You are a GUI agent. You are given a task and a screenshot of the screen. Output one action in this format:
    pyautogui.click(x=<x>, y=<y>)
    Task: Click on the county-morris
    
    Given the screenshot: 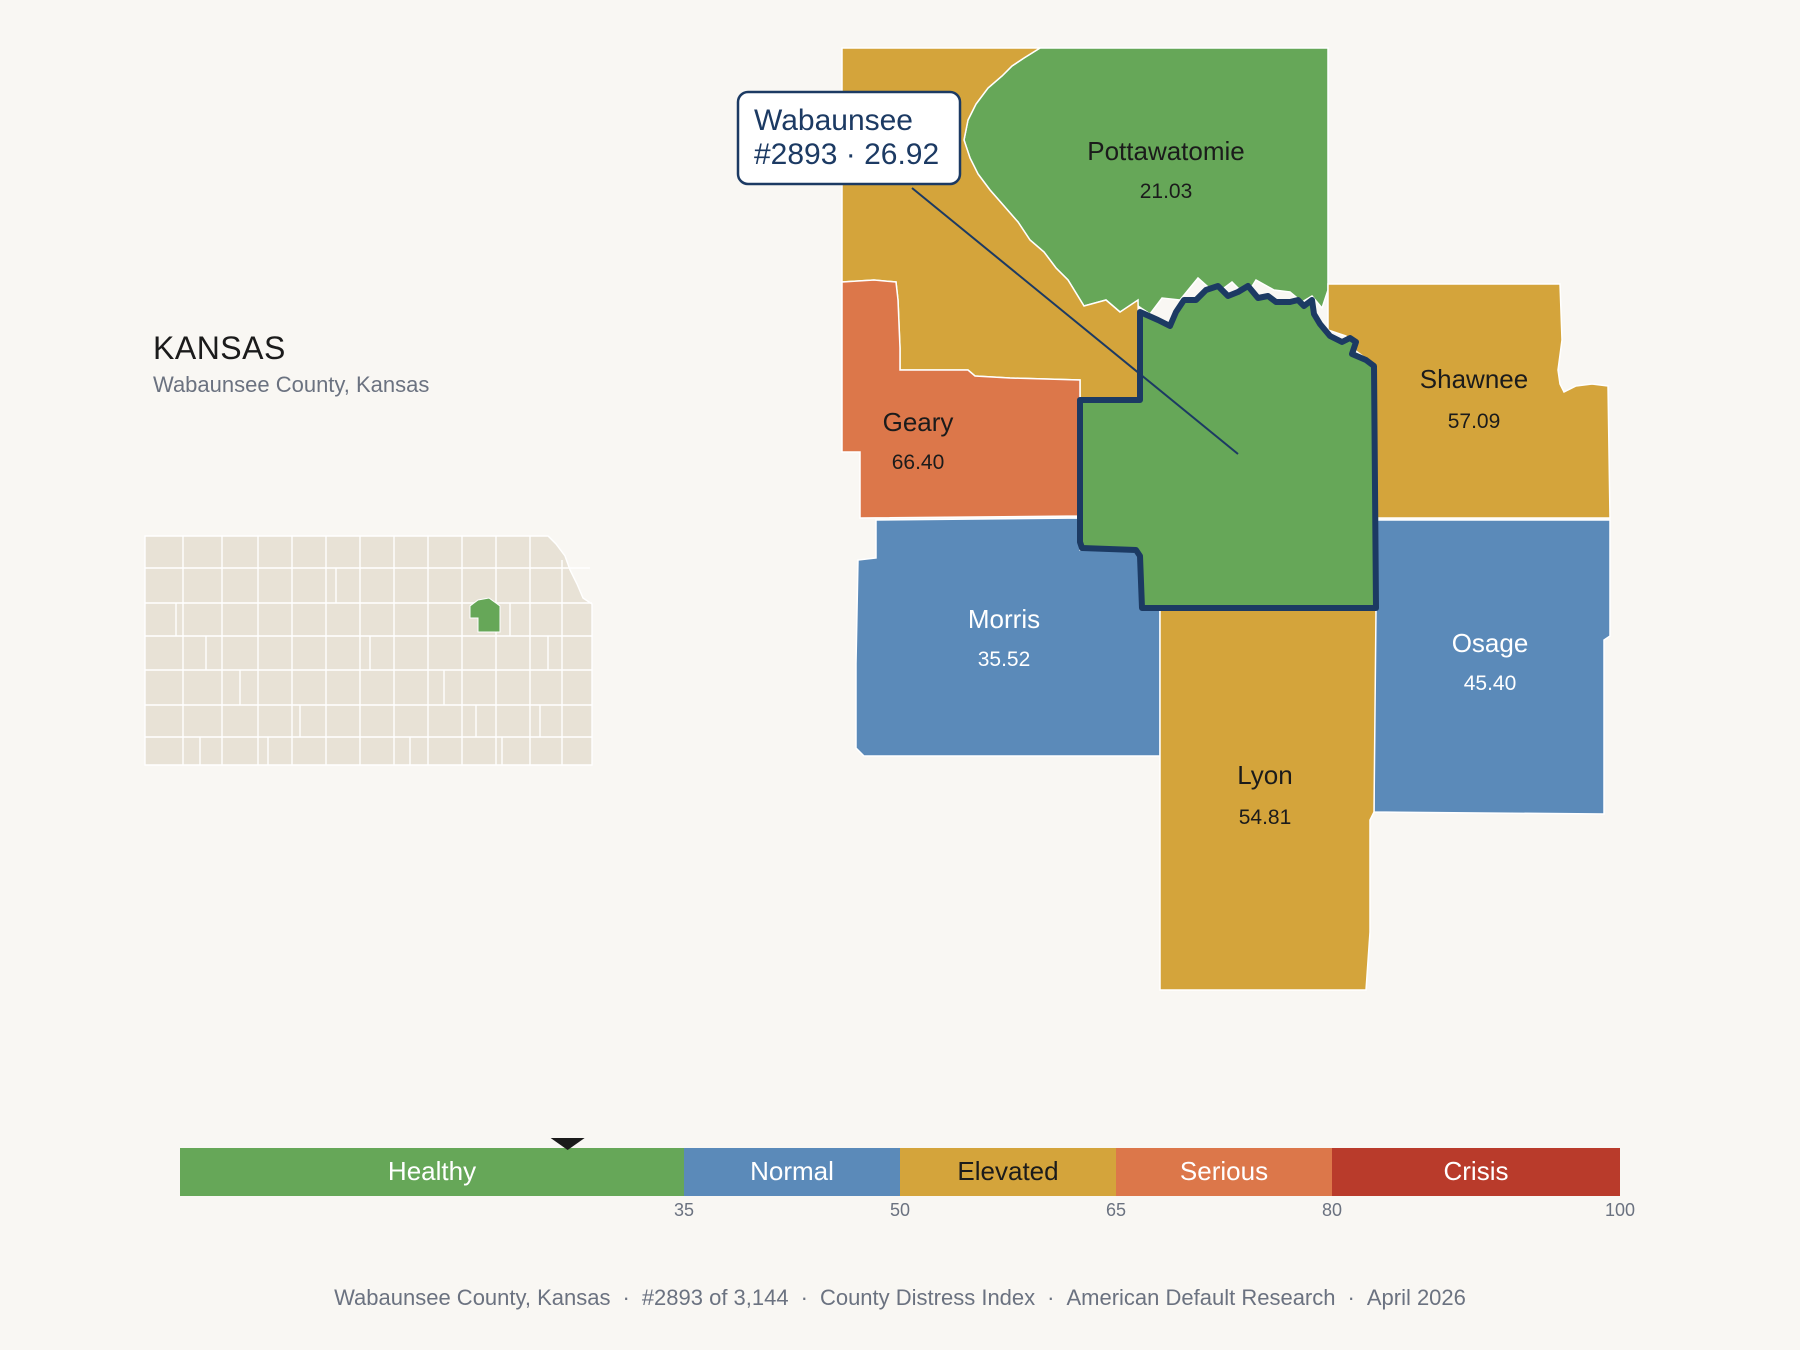 What is the action you would take?
    pyautogui.click(x=1008, y=637)
    